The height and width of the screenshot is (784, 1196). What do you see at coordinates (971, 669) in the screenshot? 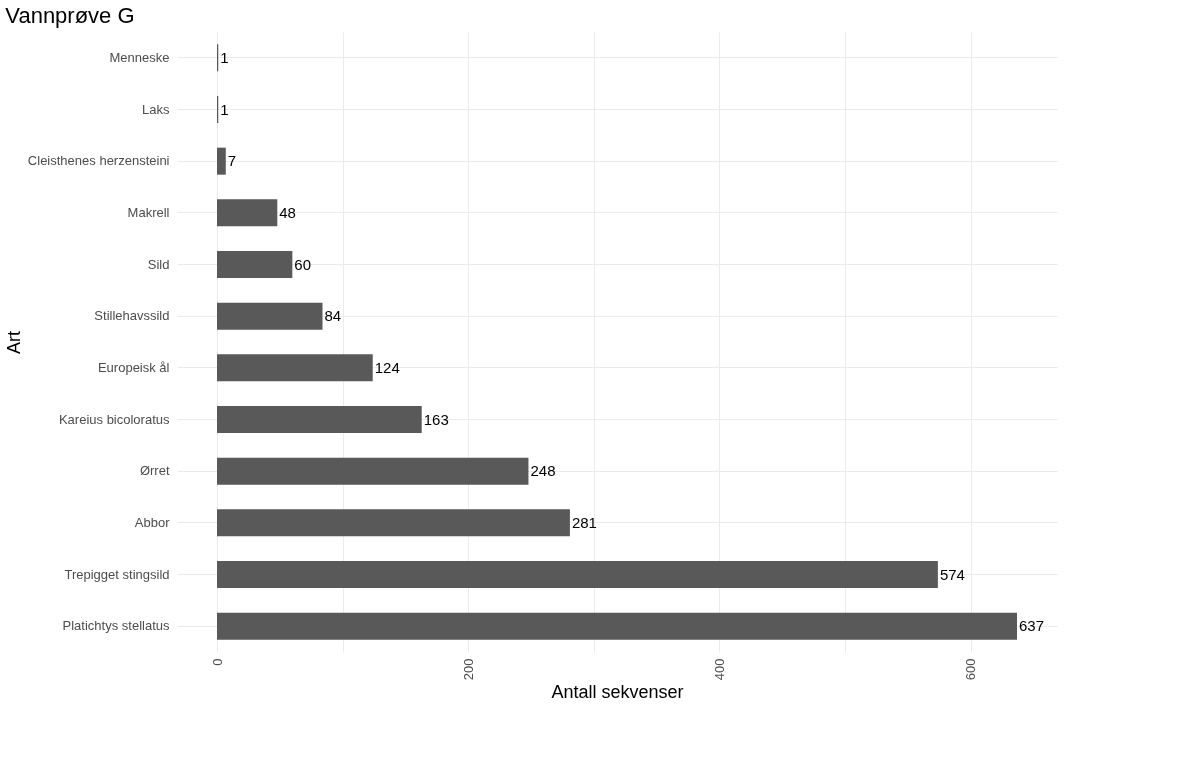
I see `x-tick-label: 600` at bounding box center [971, 669].